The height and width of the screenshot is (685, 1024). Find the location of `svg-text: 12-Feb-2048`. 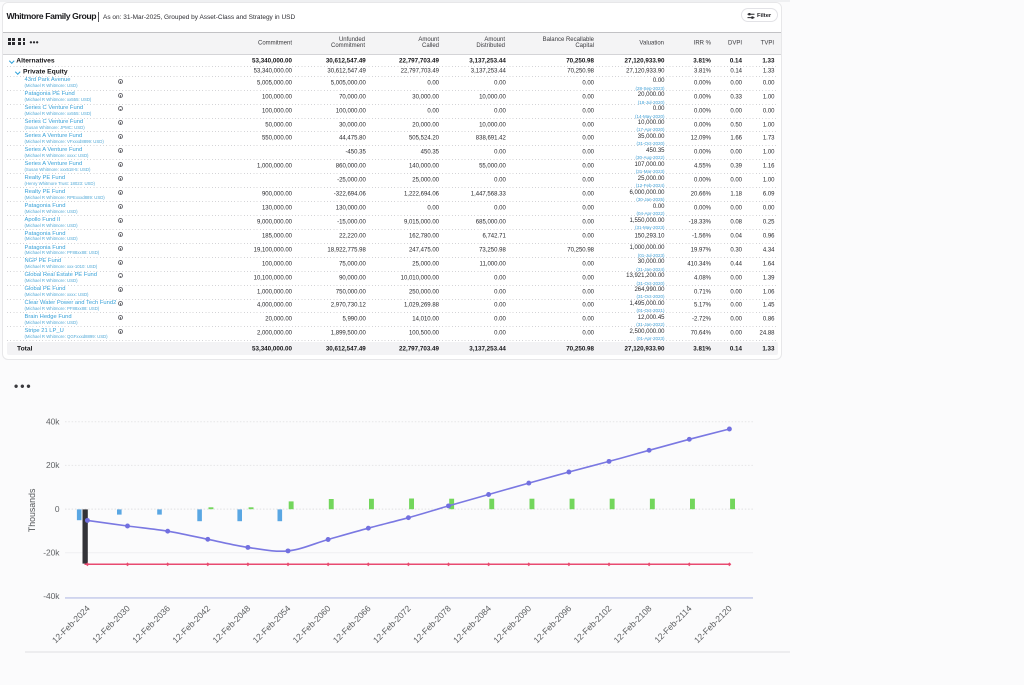

svg-text: 12-Feb-2048 is located at coordinates (231, 624).